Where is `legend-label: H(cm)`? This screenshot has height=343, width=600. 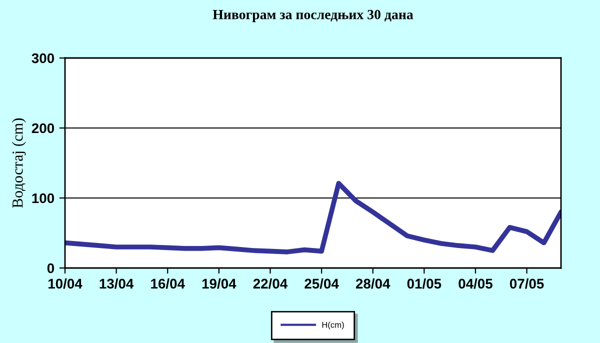 legend-label: H(cm) is located at coordinates (333, 326).